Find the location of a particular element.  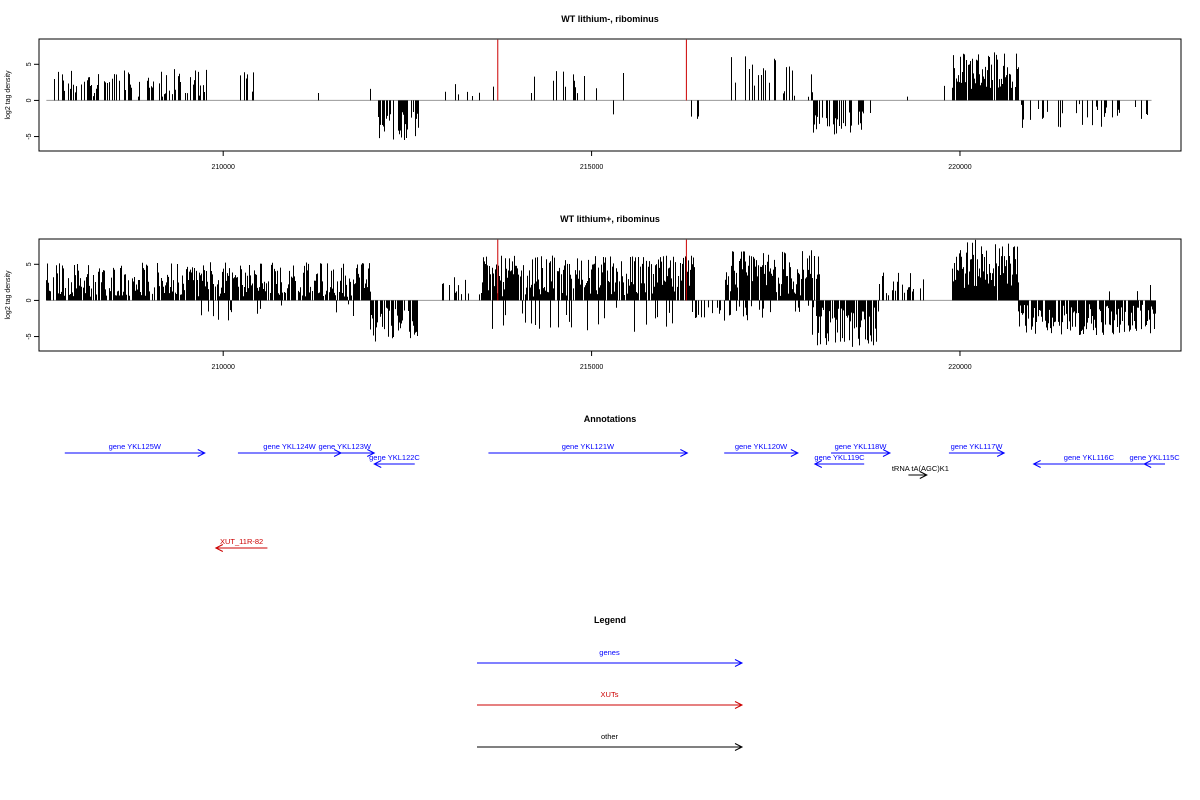

legend-entry: XUTs is located at coordinates (610, 699).